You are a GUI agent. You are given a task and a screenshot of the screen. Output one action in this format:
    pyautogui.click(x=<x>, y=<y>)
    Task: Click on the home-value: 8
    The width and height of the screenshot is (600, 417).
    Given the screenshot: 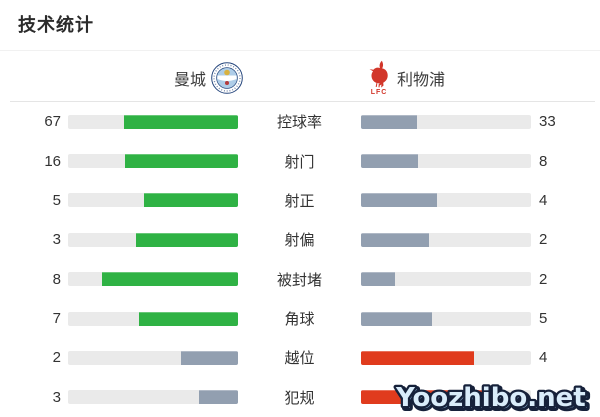 What is the action you would take?
    pyautogui.click(x=56, y=279)
    